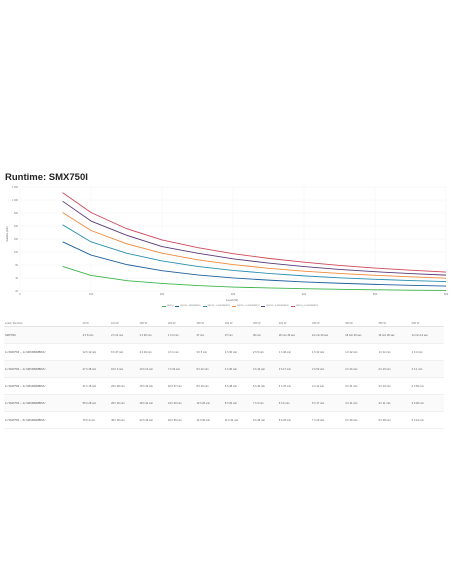 The image size is (452, 584). Describe the element at coordinates (238, 335) in the screenshot. I see `runtime-cell: 37 min` at that location.